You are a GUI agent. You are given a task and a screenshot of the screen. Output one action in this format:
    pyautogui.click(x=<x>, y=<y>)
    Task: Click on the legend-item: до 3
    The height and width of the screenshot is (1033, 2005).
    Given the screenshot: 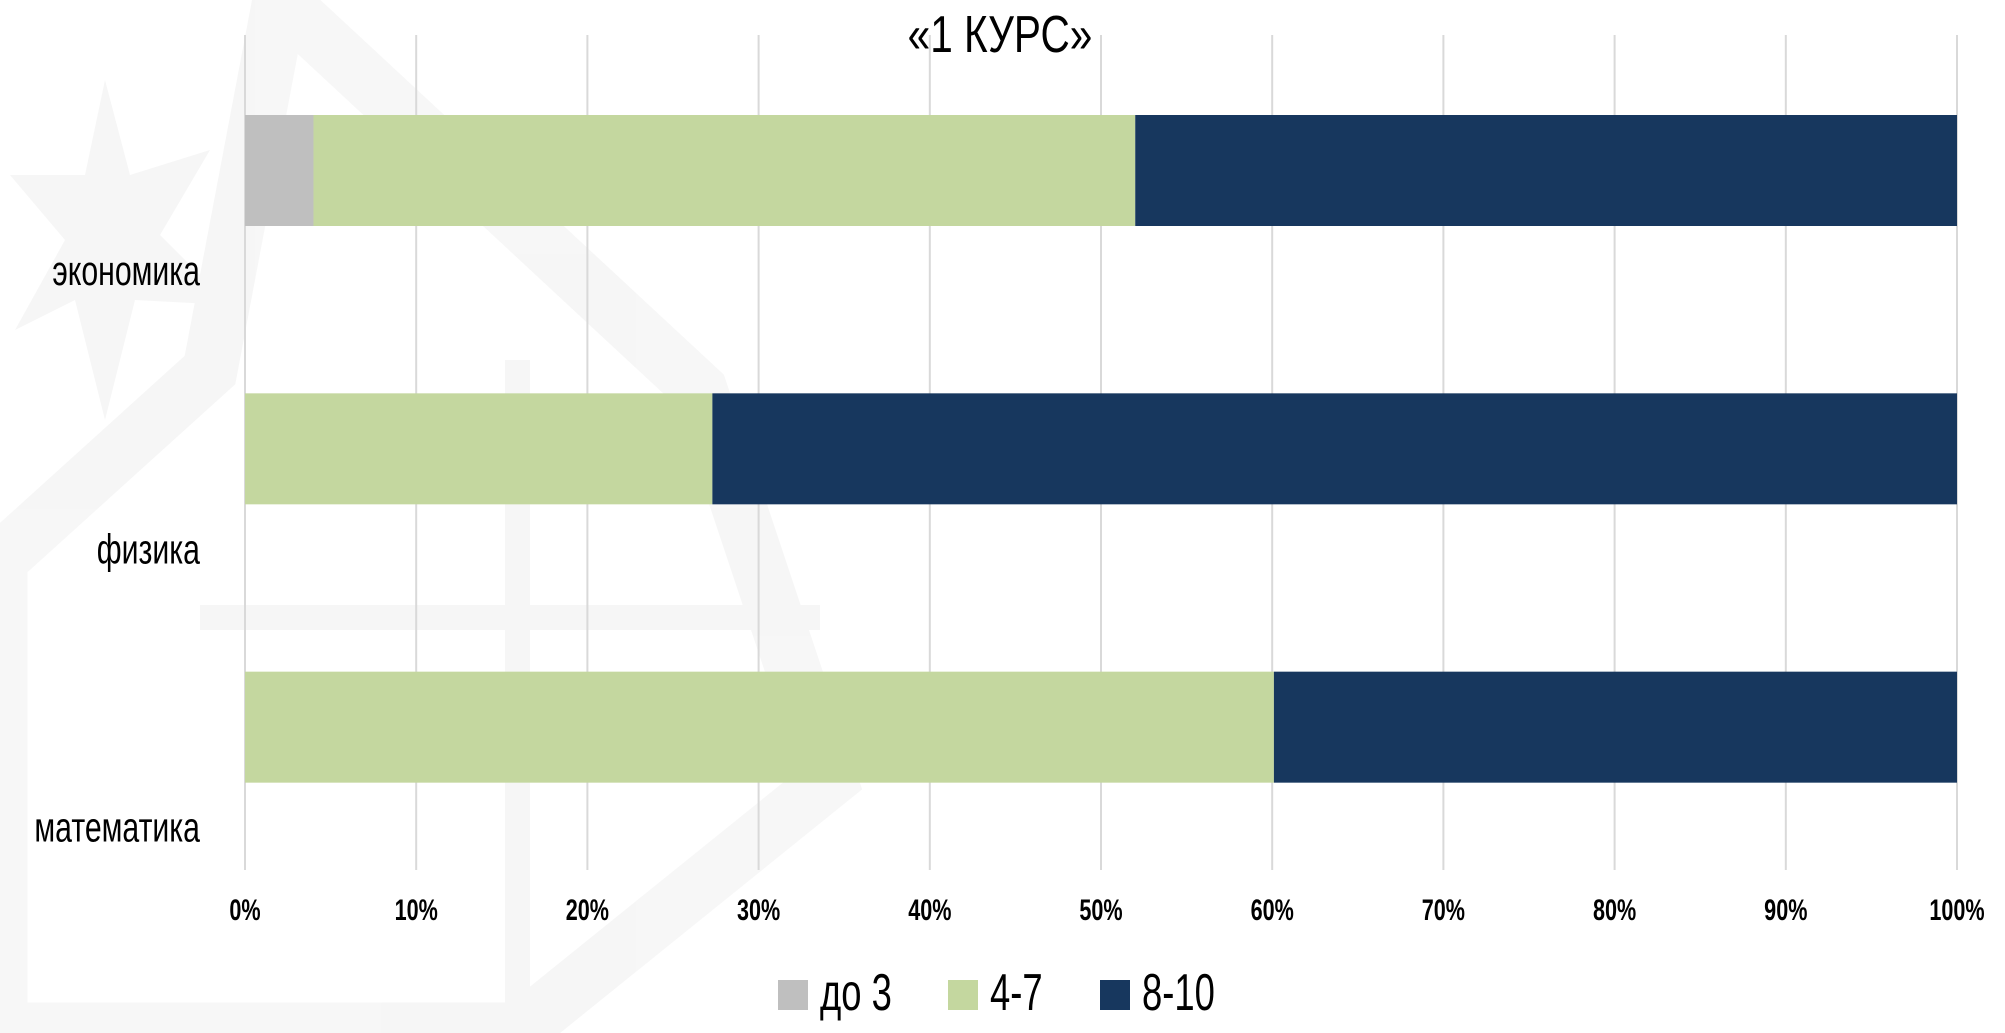 What is the action you would take?
    pyautogui.click(x=835, y=991)
    